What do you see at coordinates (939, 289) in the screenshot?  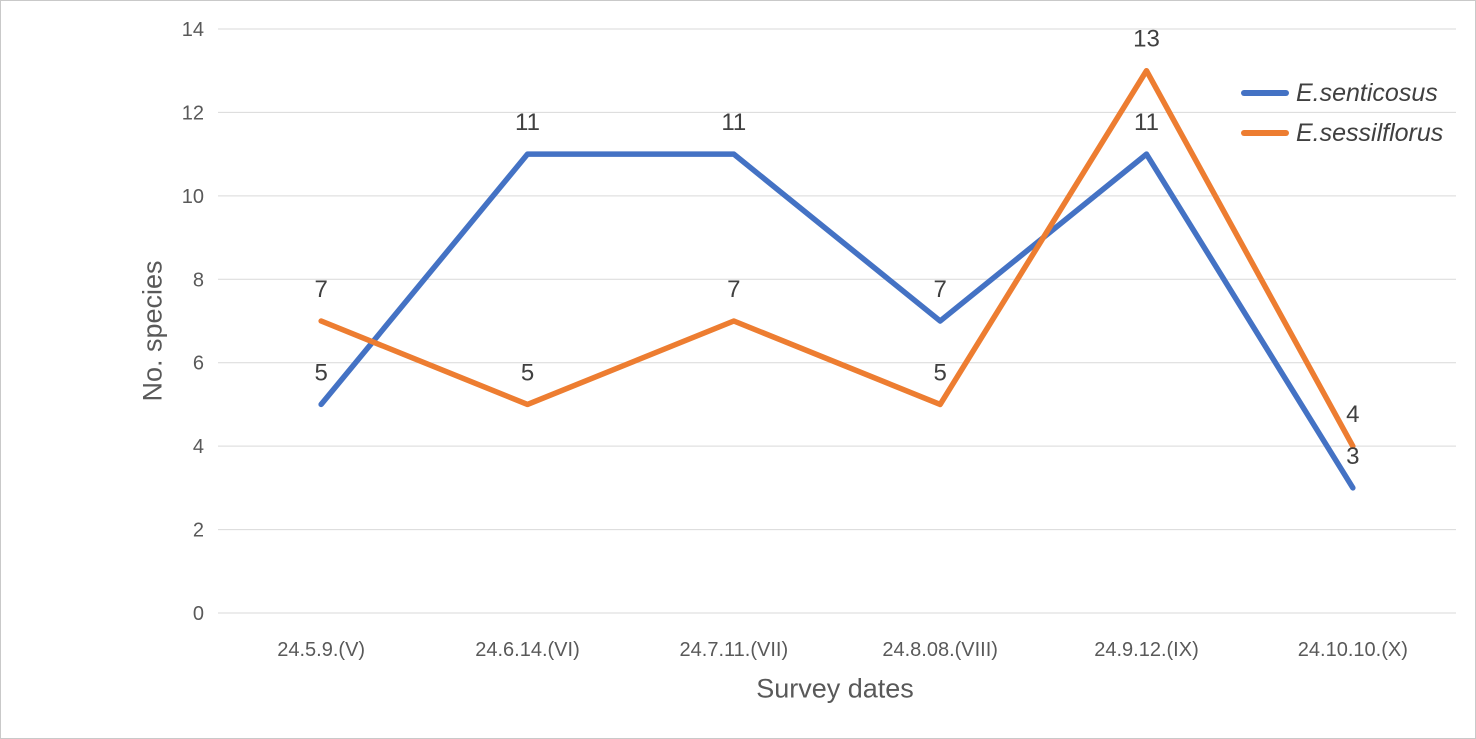 I see `data-label-E.senticosus: 7` at bounding box center [939, 289].